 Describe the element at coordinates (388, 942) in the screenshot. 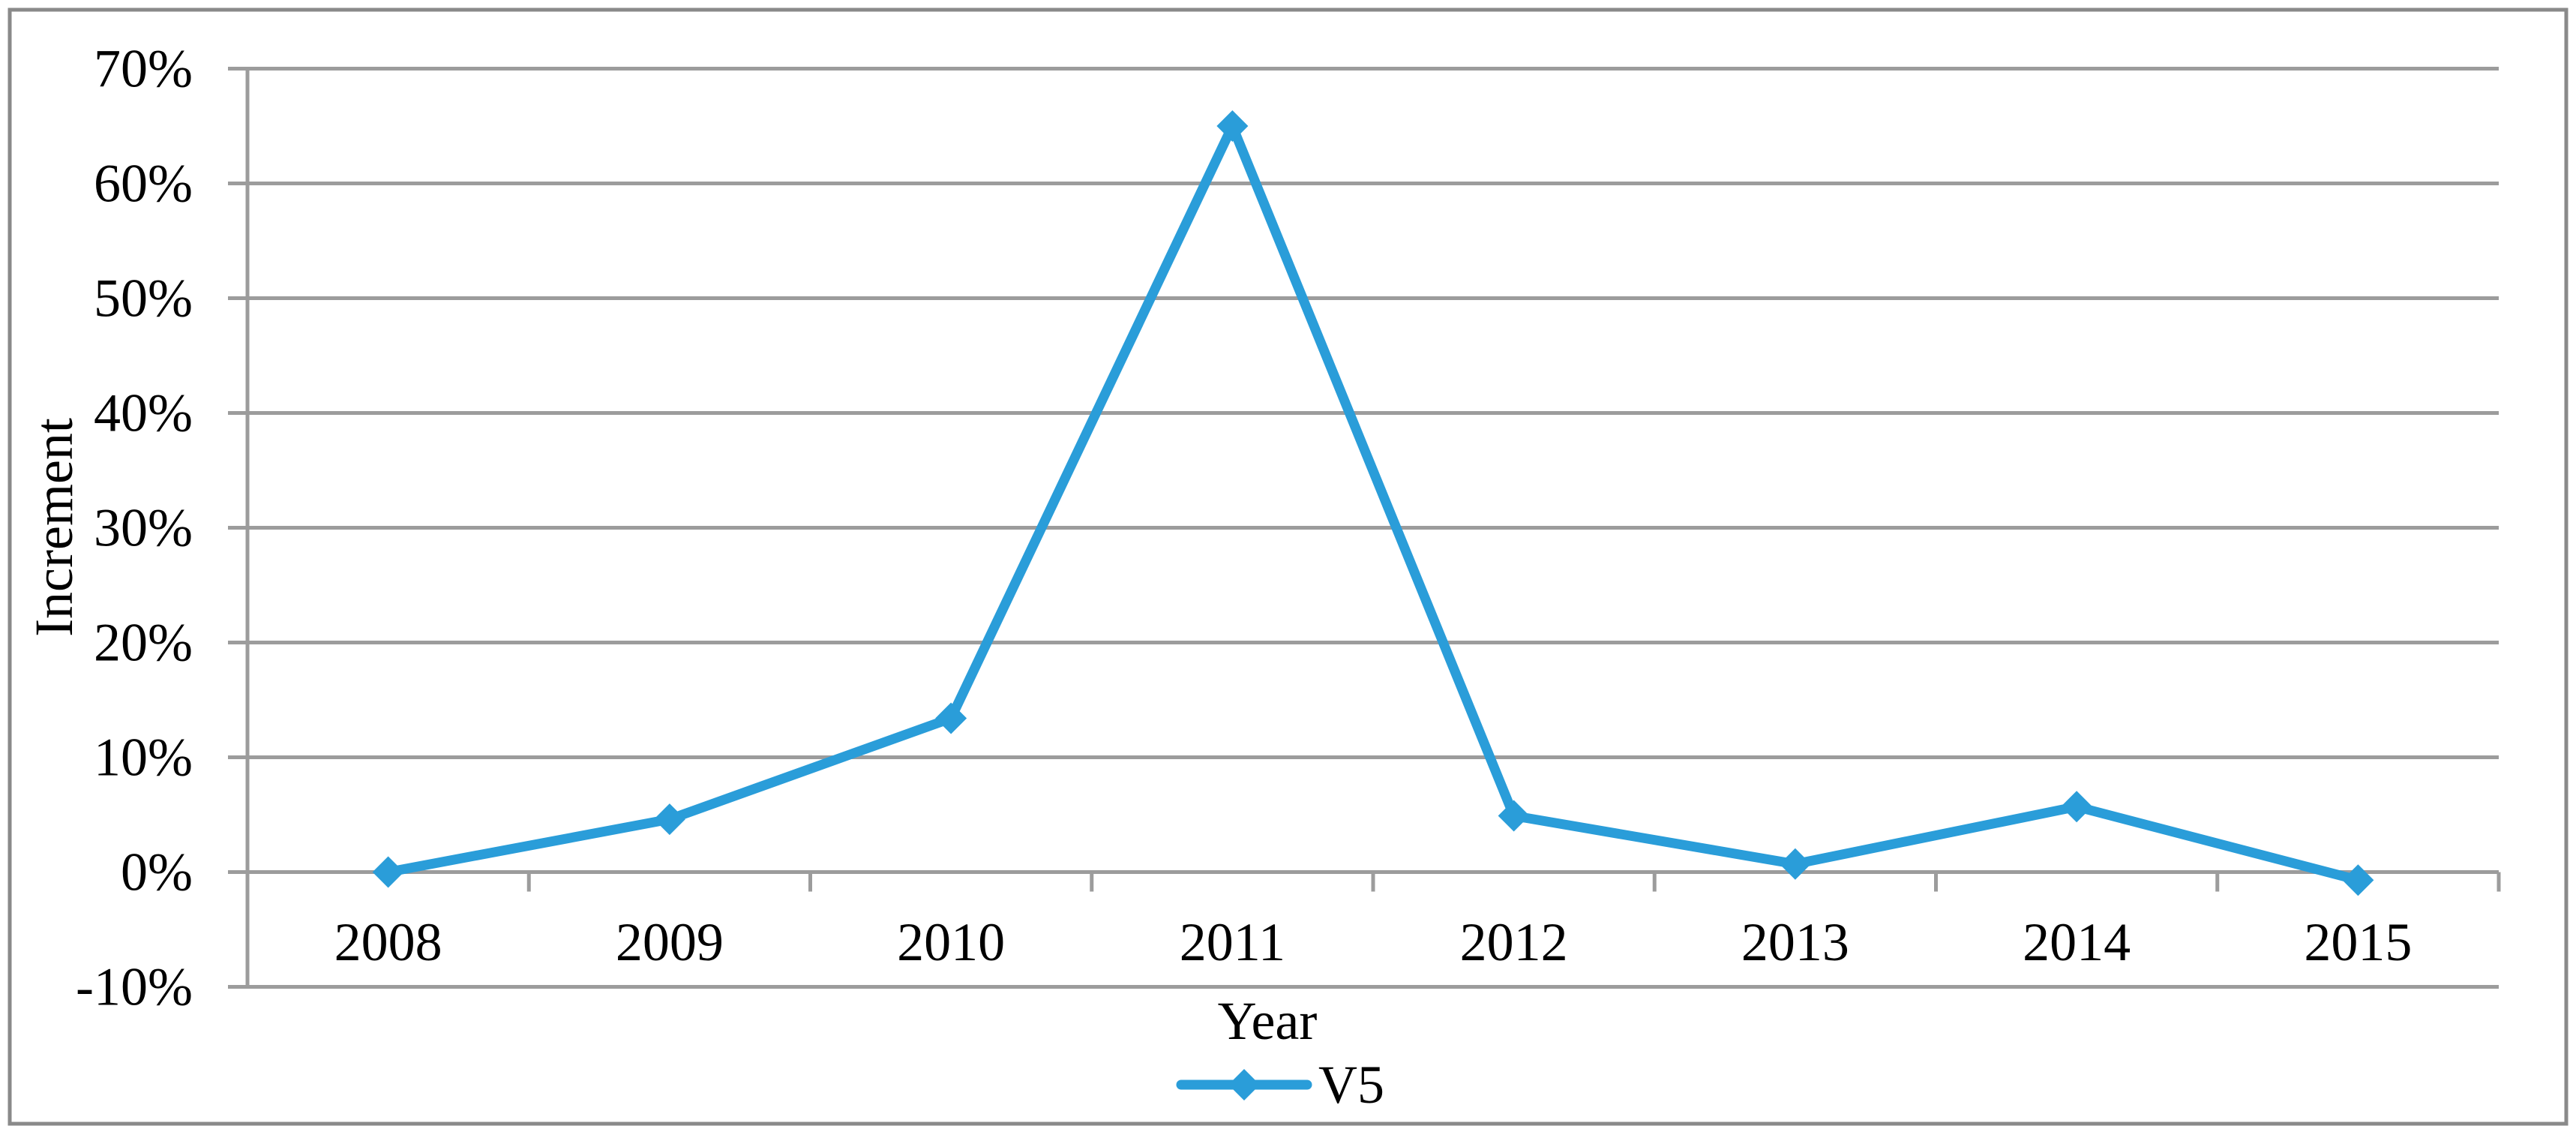

I see `x-tick-label: 2008` at that location.